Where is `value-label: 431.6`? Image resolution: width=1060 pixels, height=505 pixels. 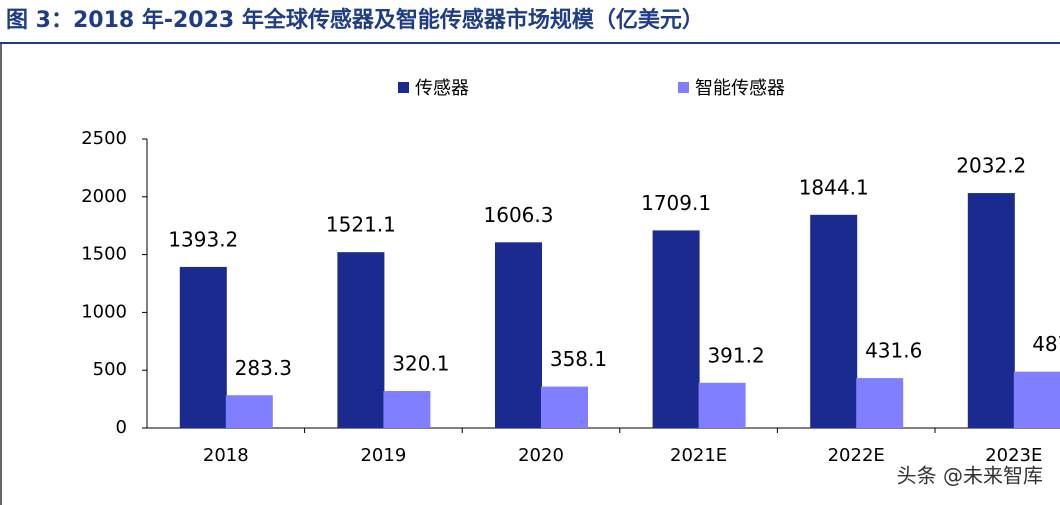 value-label: 431.6 is located at coordinates (893, 351).